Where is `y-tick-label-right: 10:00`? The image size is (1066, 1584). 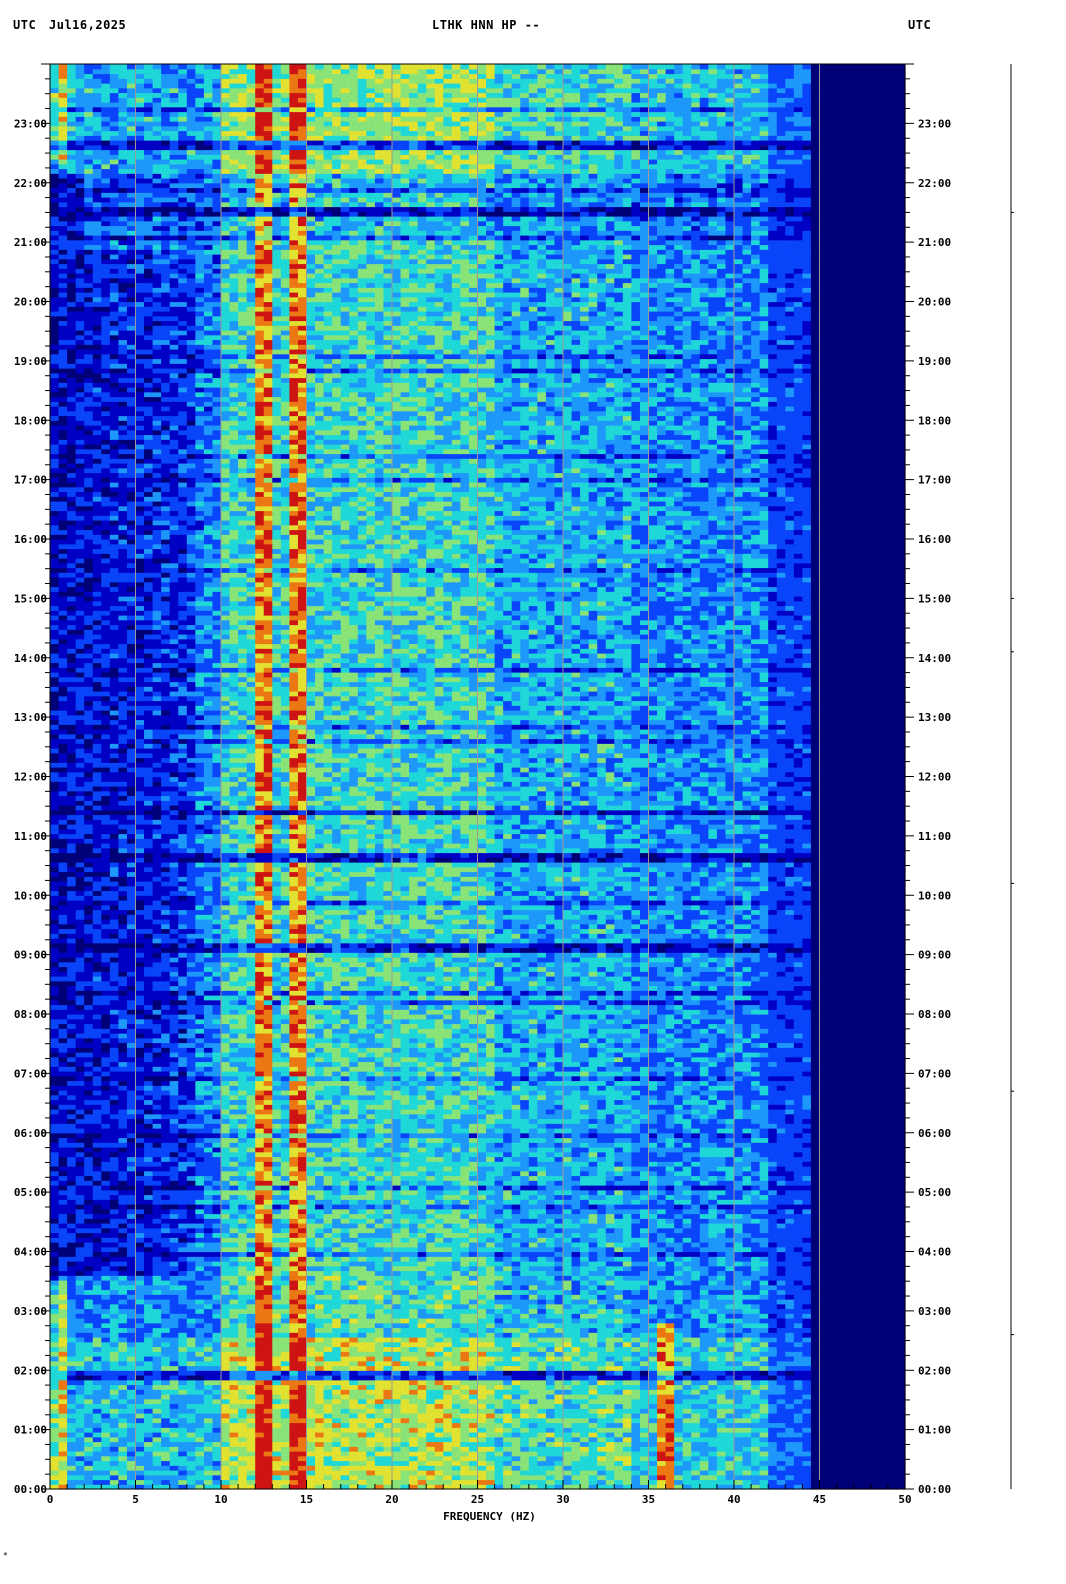
y-tick-label-right: 10:00 is located at coordinates (934, 895).